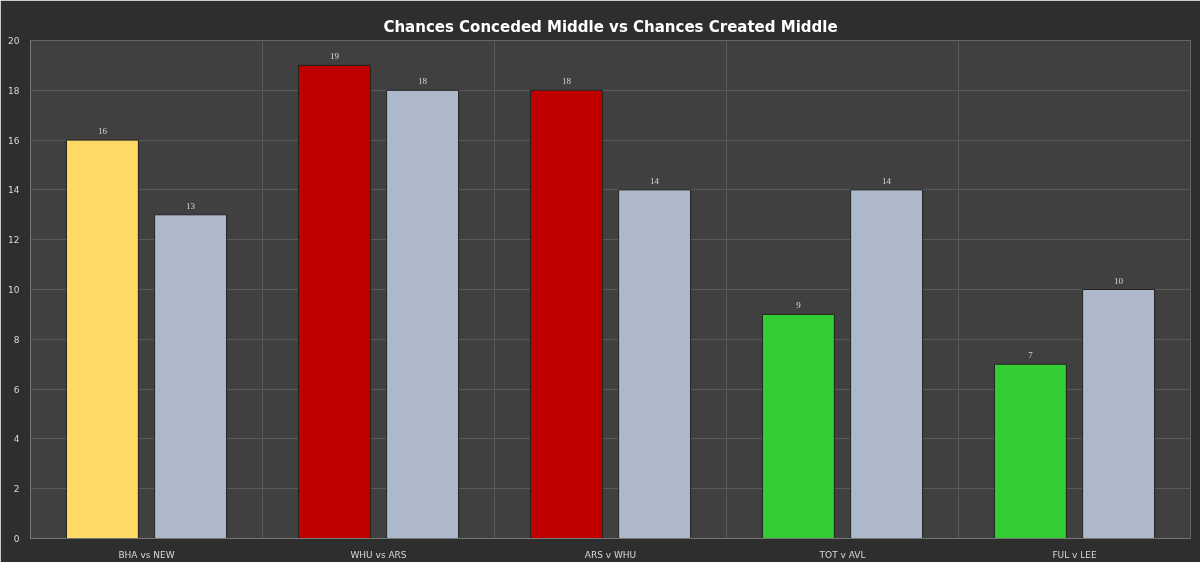  Describe the element at coordinates (14, 140) in the screenshot. I see `y-tick-label: 16` at that location.